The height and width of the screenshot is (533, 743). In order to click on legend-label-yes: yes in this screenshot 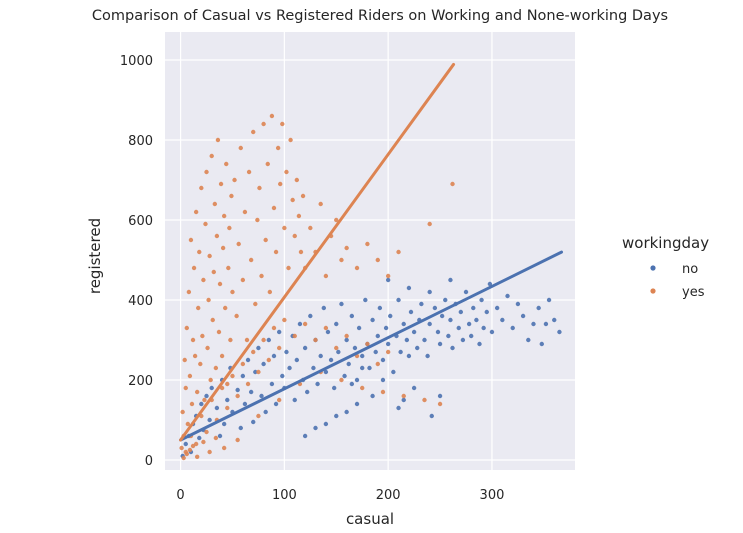, I will do `click(693, 292)`.